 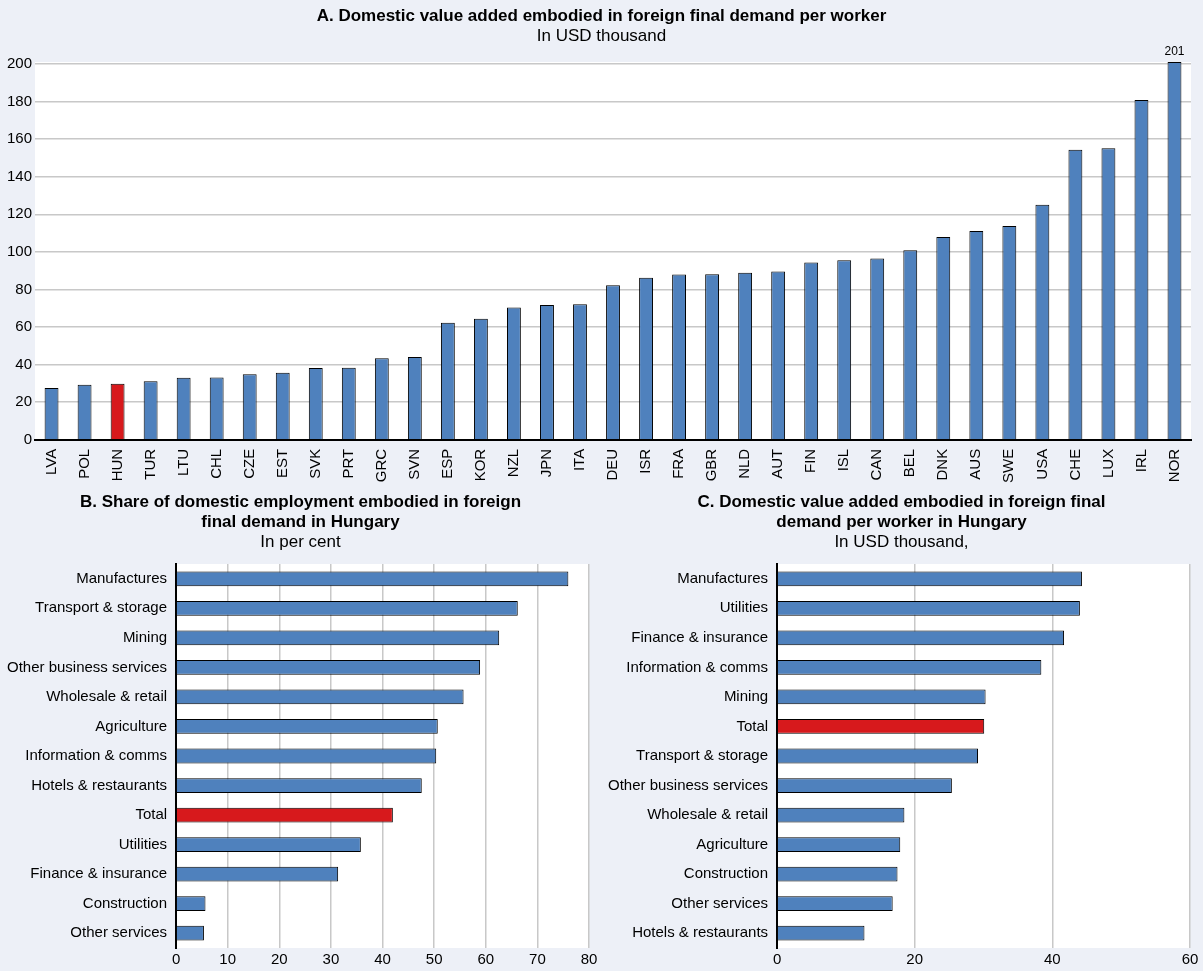 I want to click on x-tick-label: 70, so click(x=537, y=959).